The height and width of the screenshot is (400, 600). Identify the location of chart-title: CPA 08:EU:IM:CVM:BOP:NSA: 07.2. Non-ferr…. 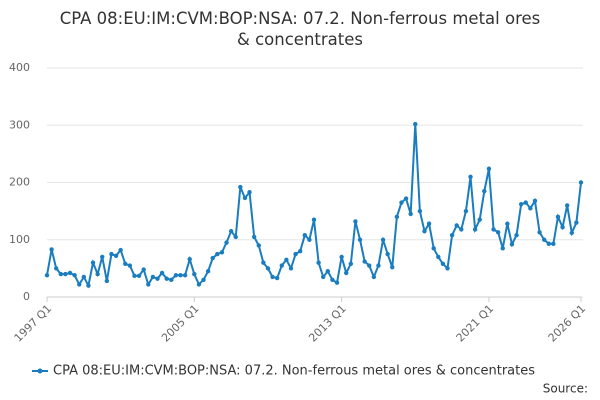
(300, 29).